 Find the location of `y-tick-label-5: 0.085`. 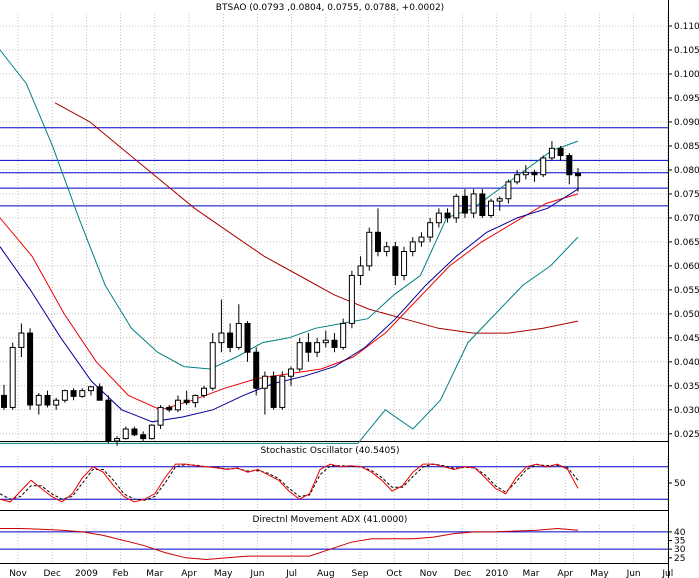

y-tick-label-5: 0.085 is located at coordinates (686, 147).